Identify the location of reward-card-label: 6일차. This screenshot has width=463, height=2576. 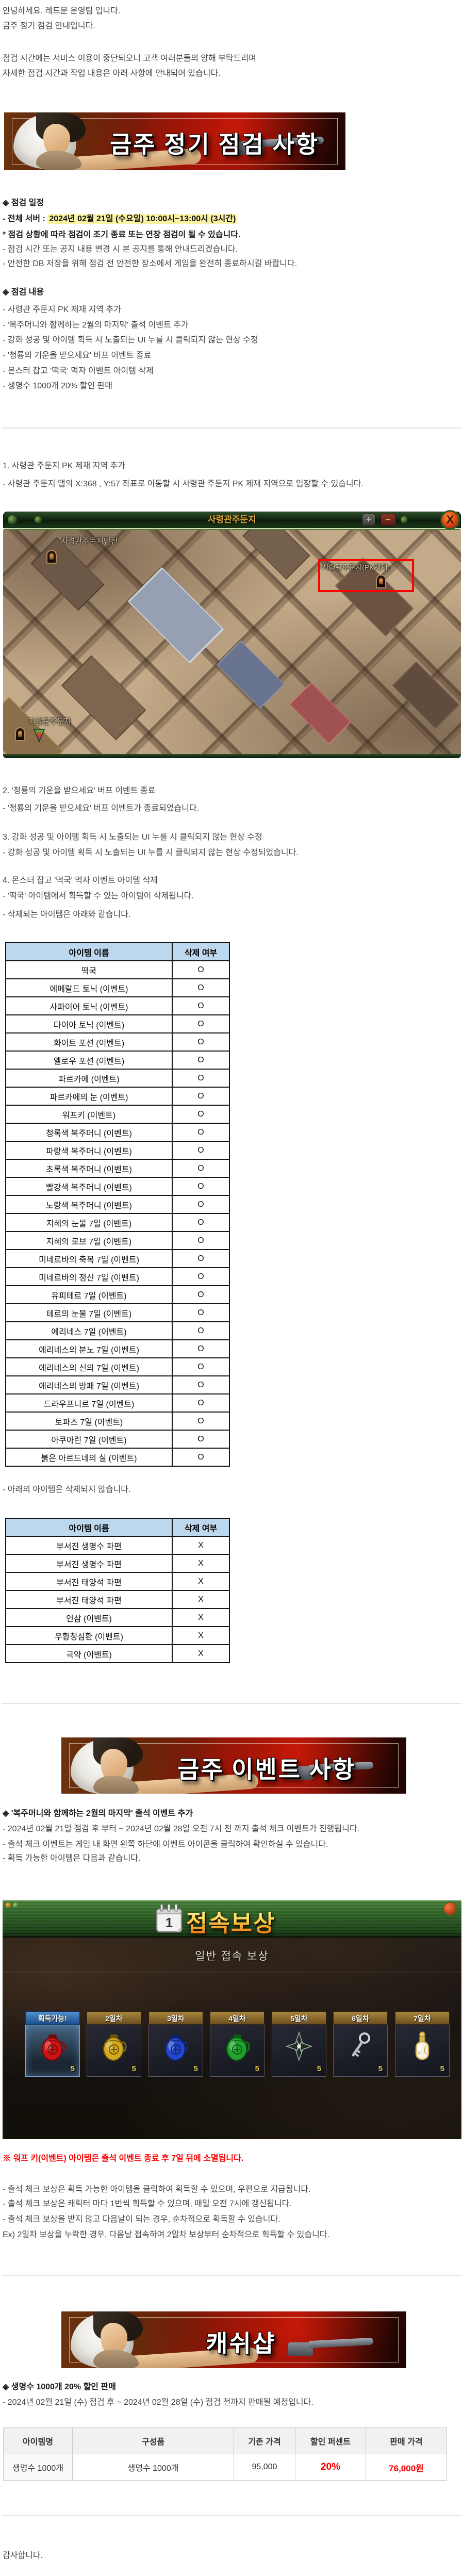
(360, 2018).